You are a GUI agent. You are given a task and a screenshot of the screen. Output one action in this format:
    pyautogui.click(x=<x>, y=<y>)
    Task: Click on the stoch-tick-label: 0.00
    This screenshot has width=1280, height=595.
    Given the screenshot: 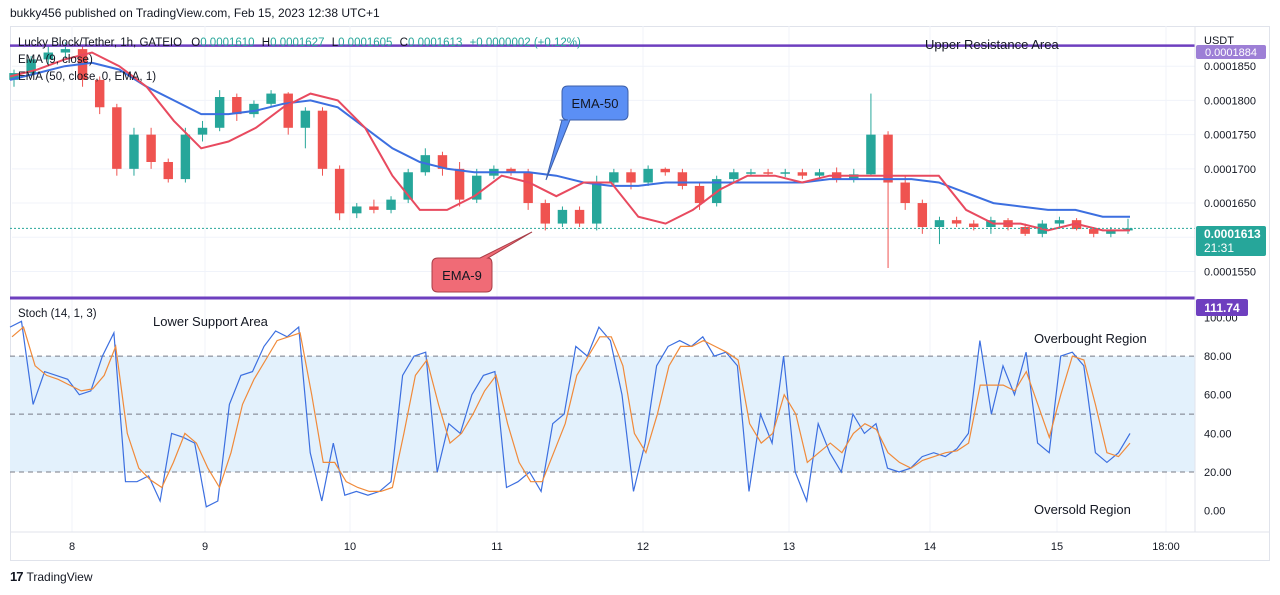 What is the action you would take?
    pyautogui.click(x=1214, y=512)
    